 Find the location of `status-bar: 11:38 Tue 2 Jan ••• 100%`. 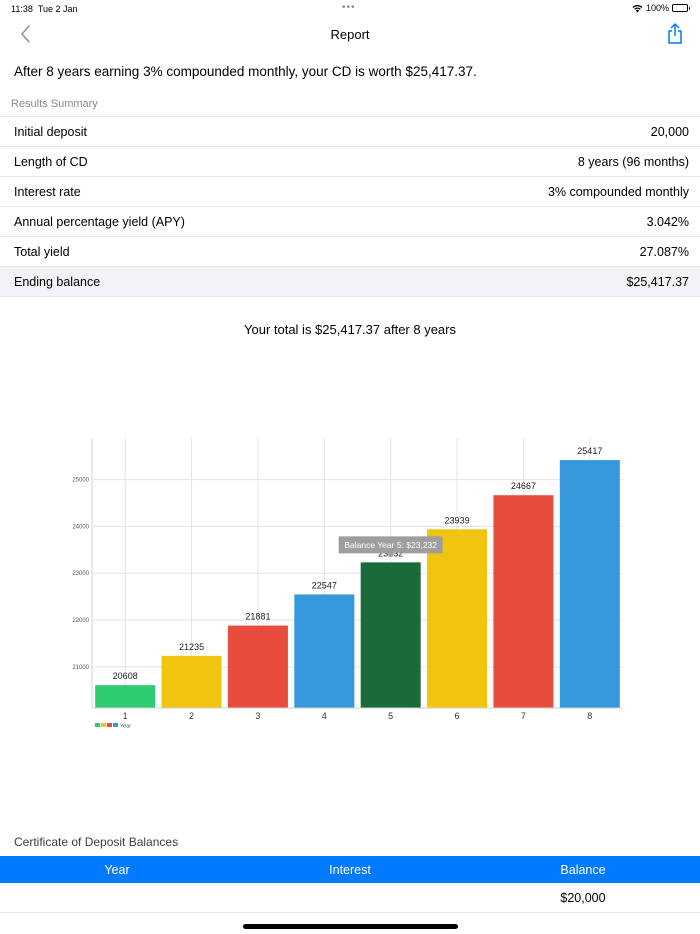

status-bar: 11:38 Tue 2 Jan ••• 100% is located at coordinates (350, 9).